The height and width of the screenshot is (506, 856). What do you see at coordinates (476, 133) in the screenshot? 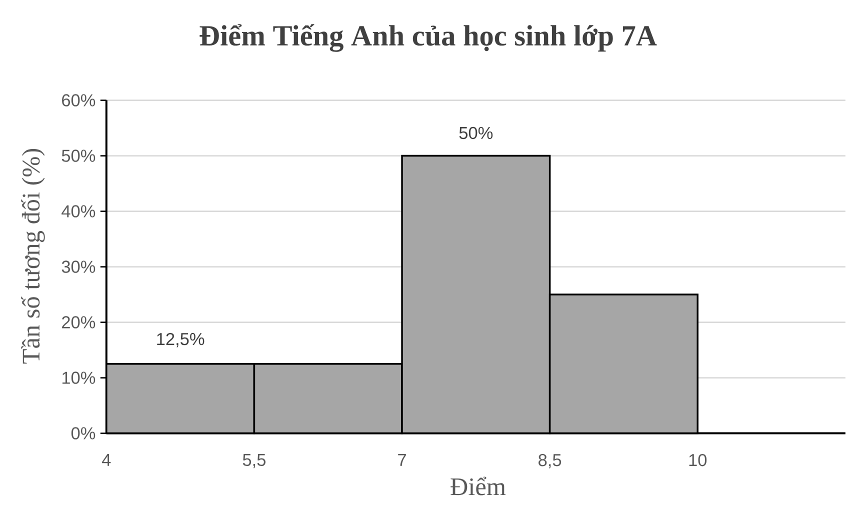
I see `data-label: 50%` at bounding box center [476, 133].